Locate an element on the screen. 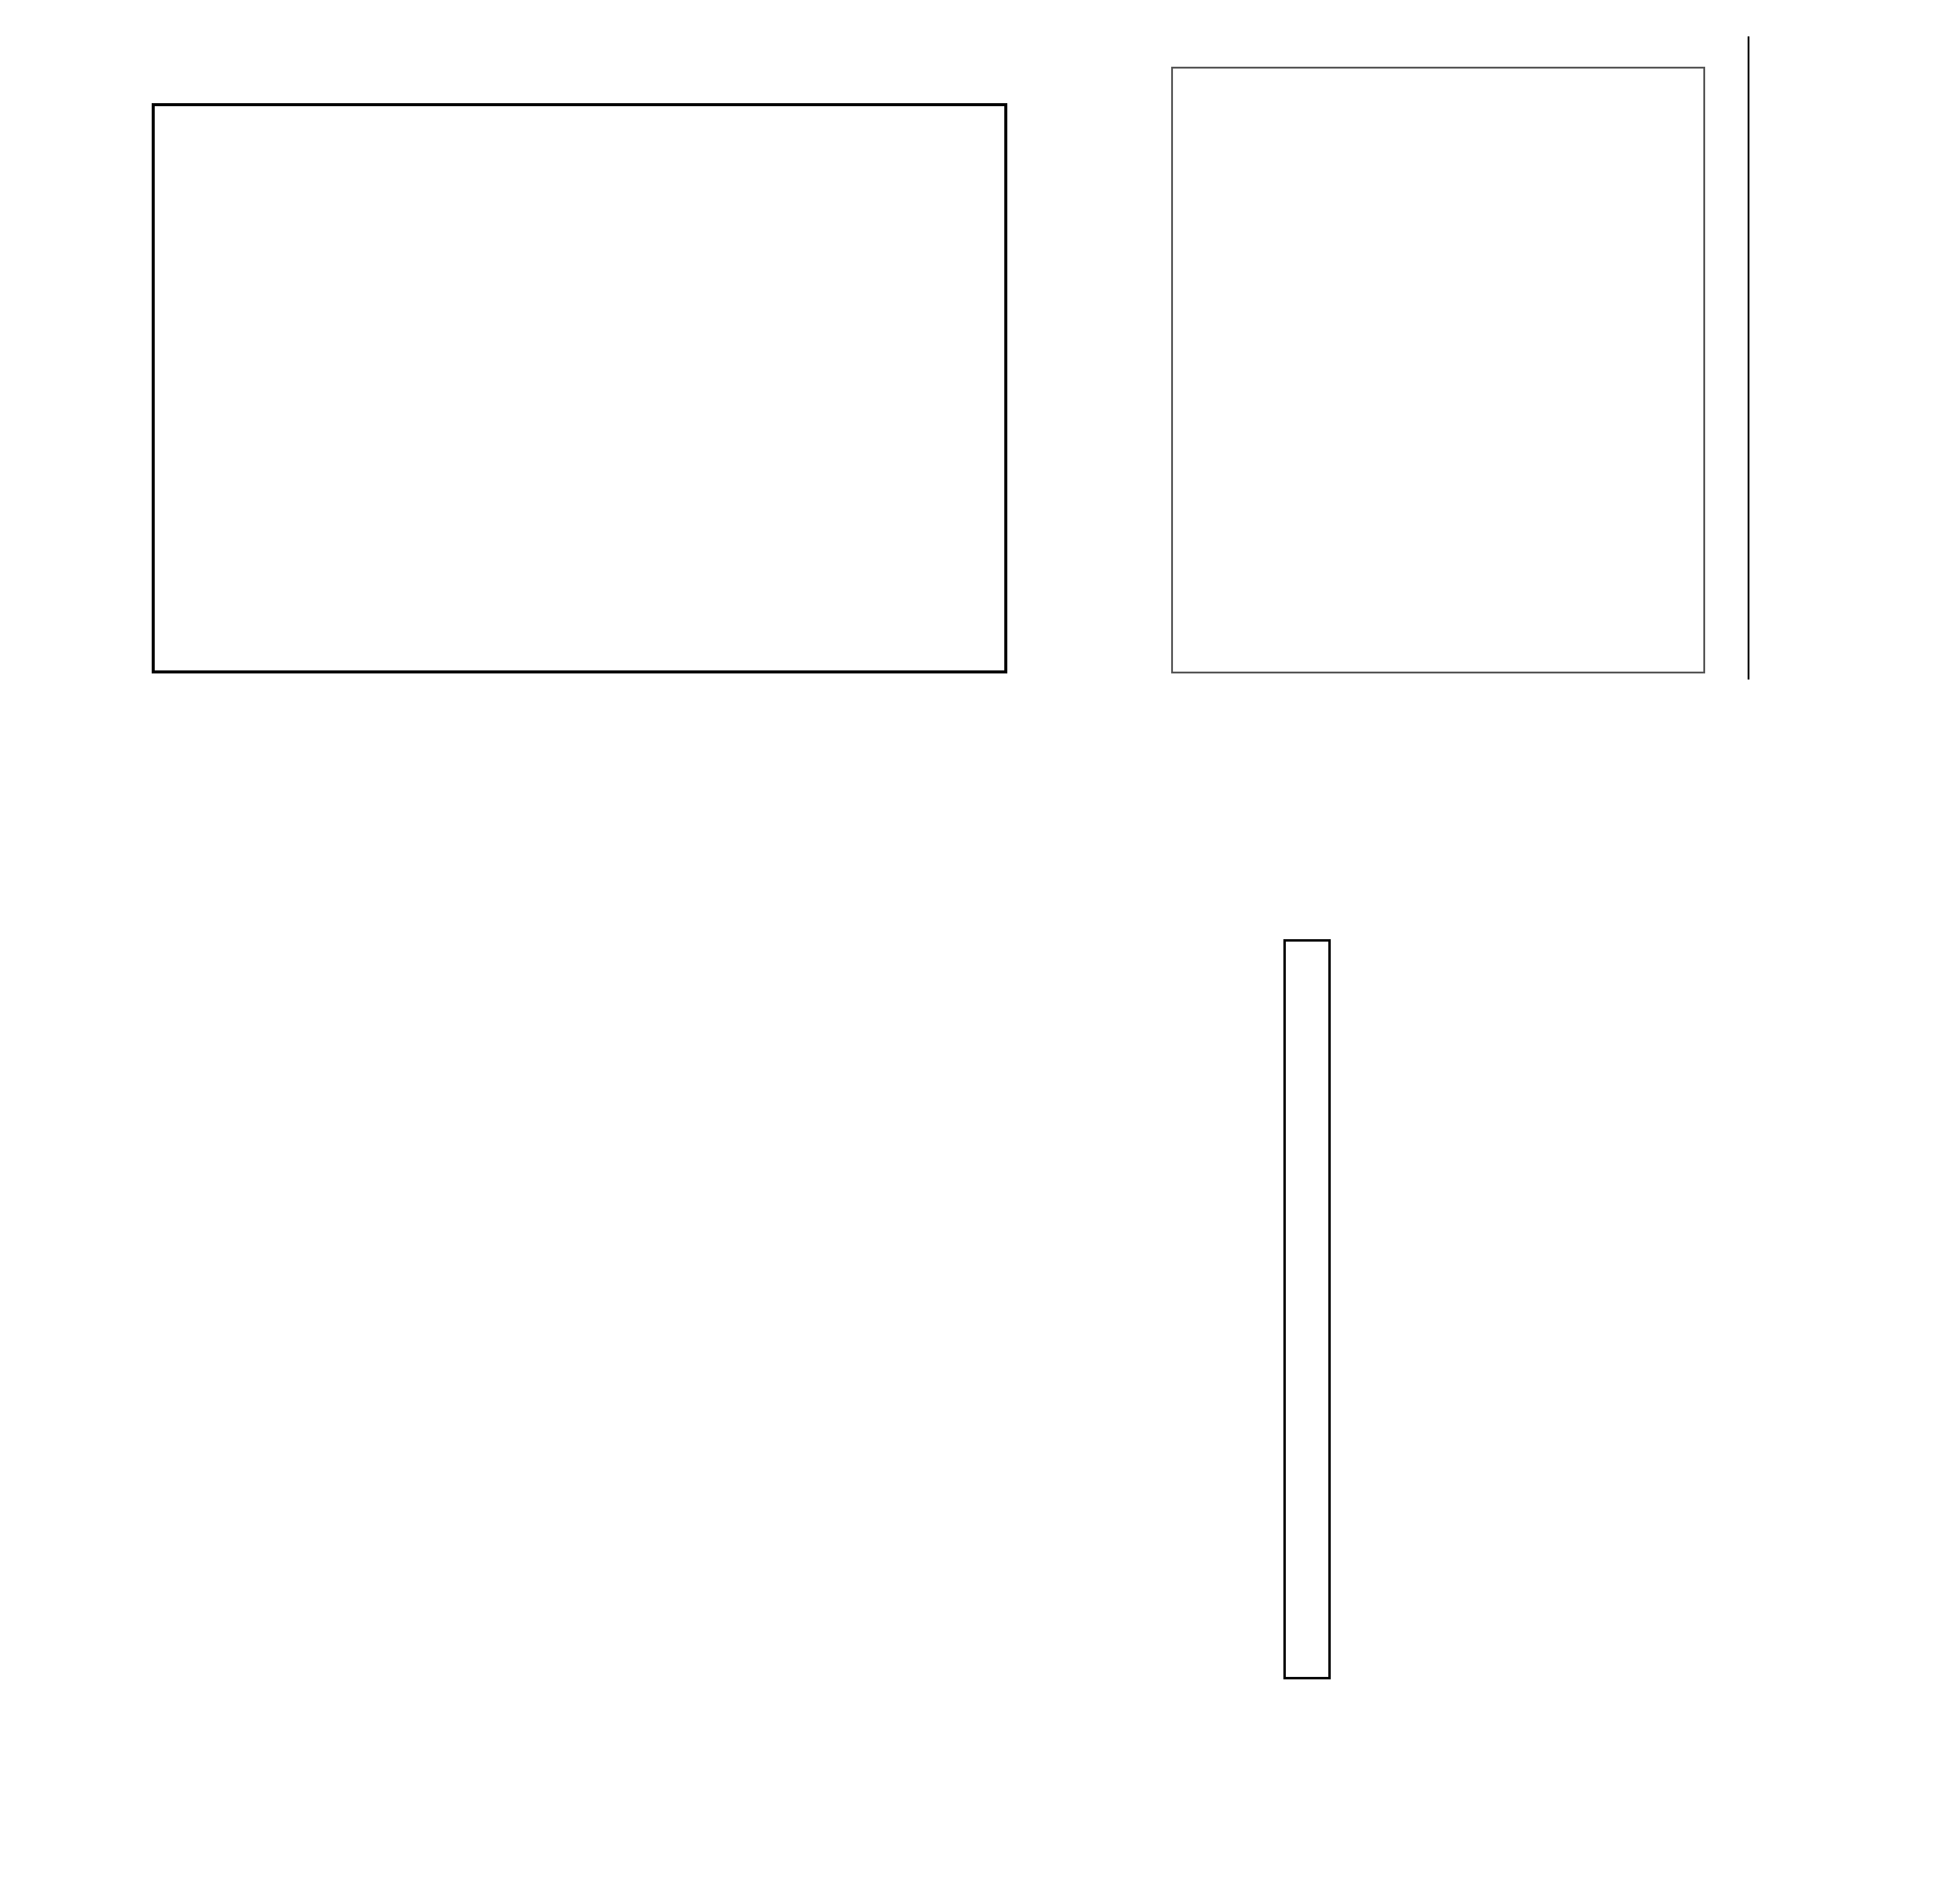 This screenshot has height=1882, width=1960. panel-b-scatter-svg is located at coordinates (1438, 370).